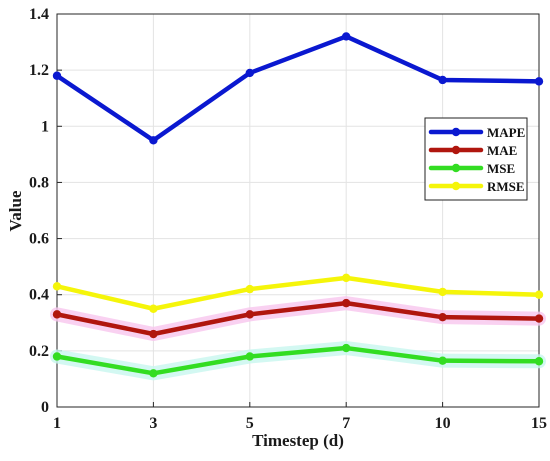 The image size is (550, 461). I want to click on legend-marker-rmse, so click(456, 186).